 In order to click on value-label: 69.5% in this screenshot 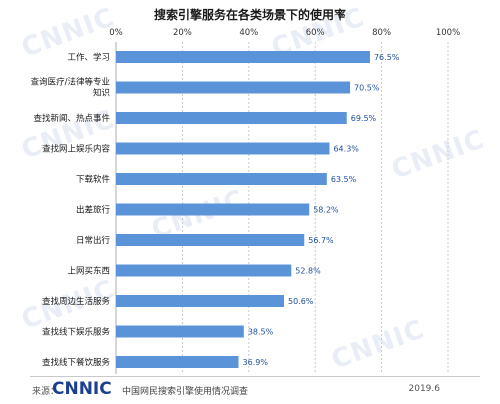, I will do `click(364, 118)`.